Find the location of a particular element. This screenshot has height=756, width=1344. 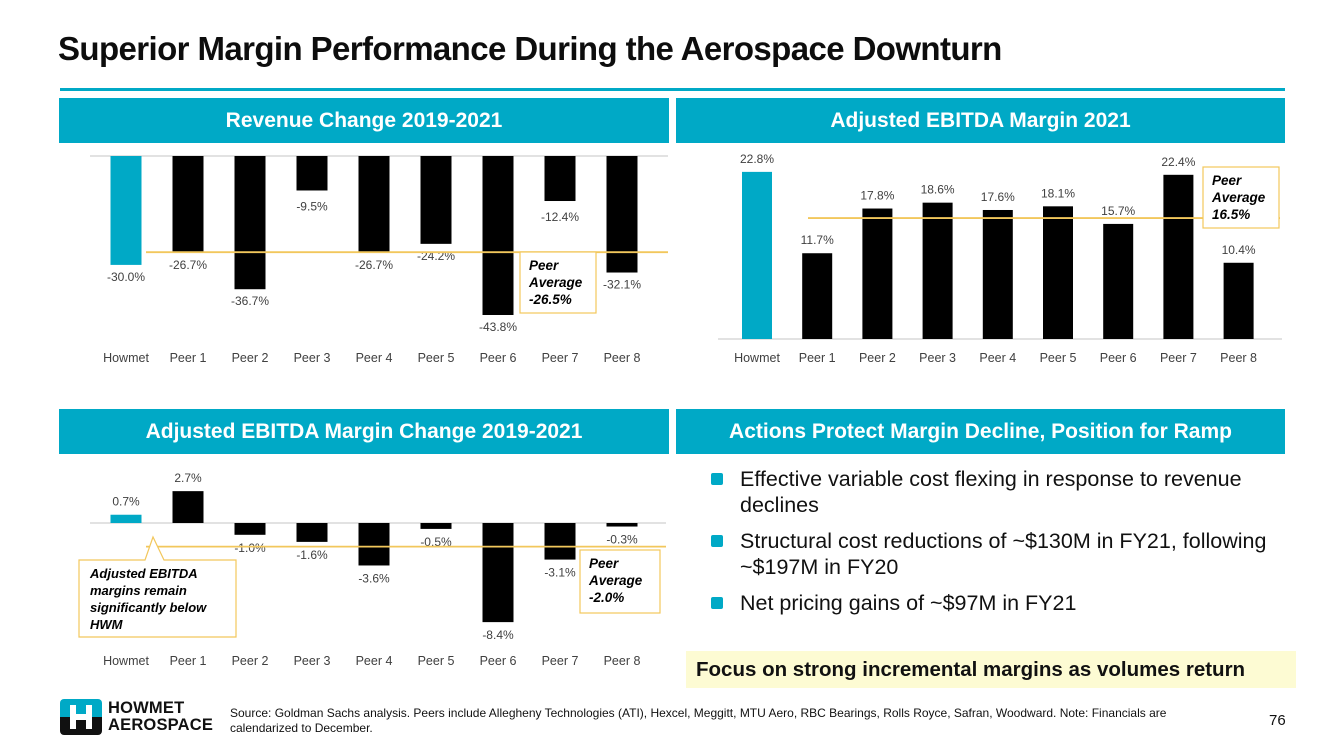

value-label: 22.4% is located at coordinates (1178, 162).